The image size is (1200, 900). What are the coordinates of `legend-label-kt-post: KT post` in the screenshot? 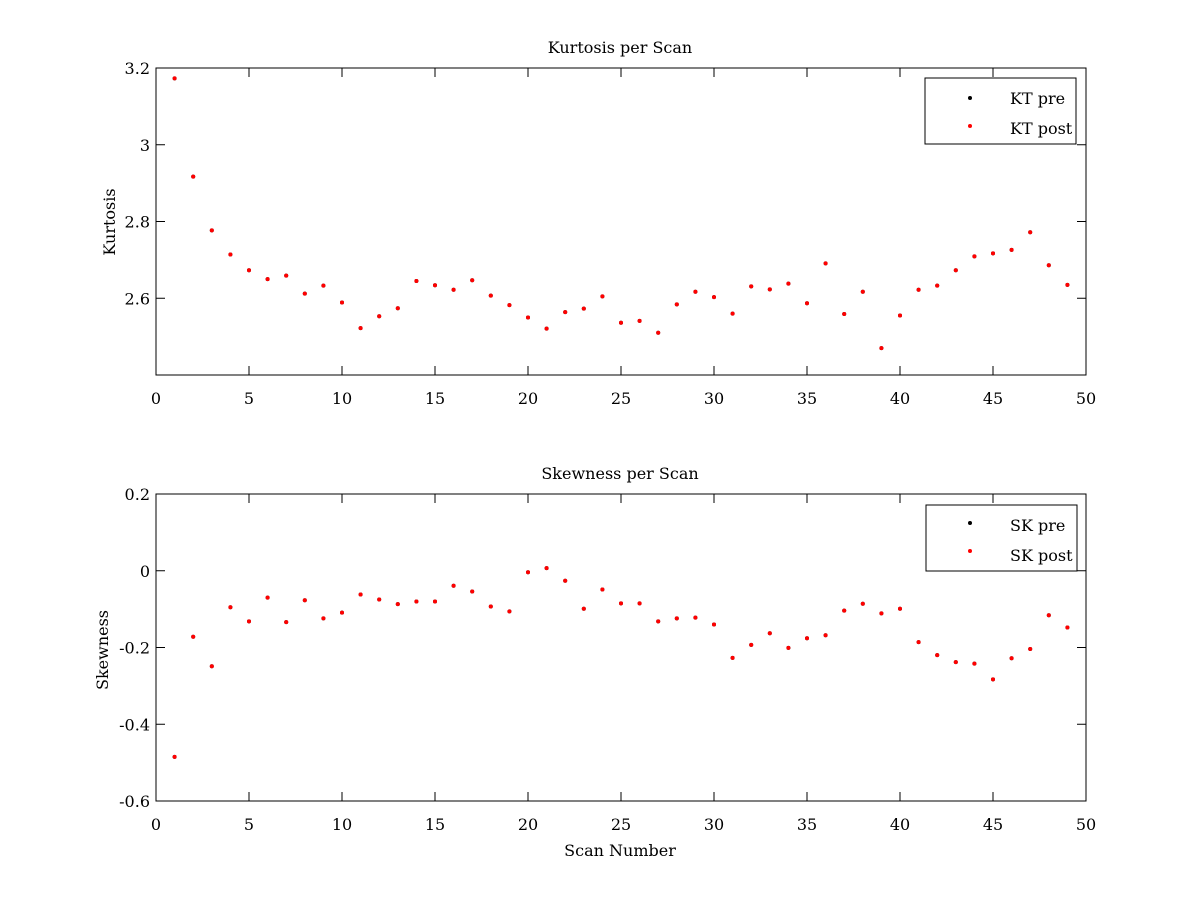 It's located at (1041, 128).